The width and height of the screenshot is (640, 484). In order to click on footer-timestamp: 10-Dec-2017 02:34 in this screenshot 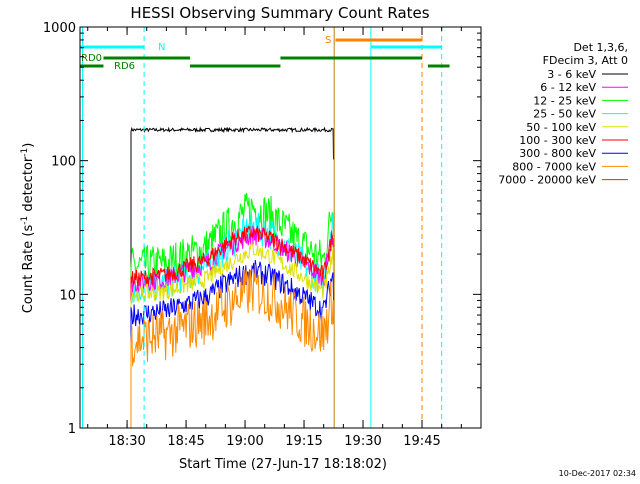, I will do `click(597, 473)`.